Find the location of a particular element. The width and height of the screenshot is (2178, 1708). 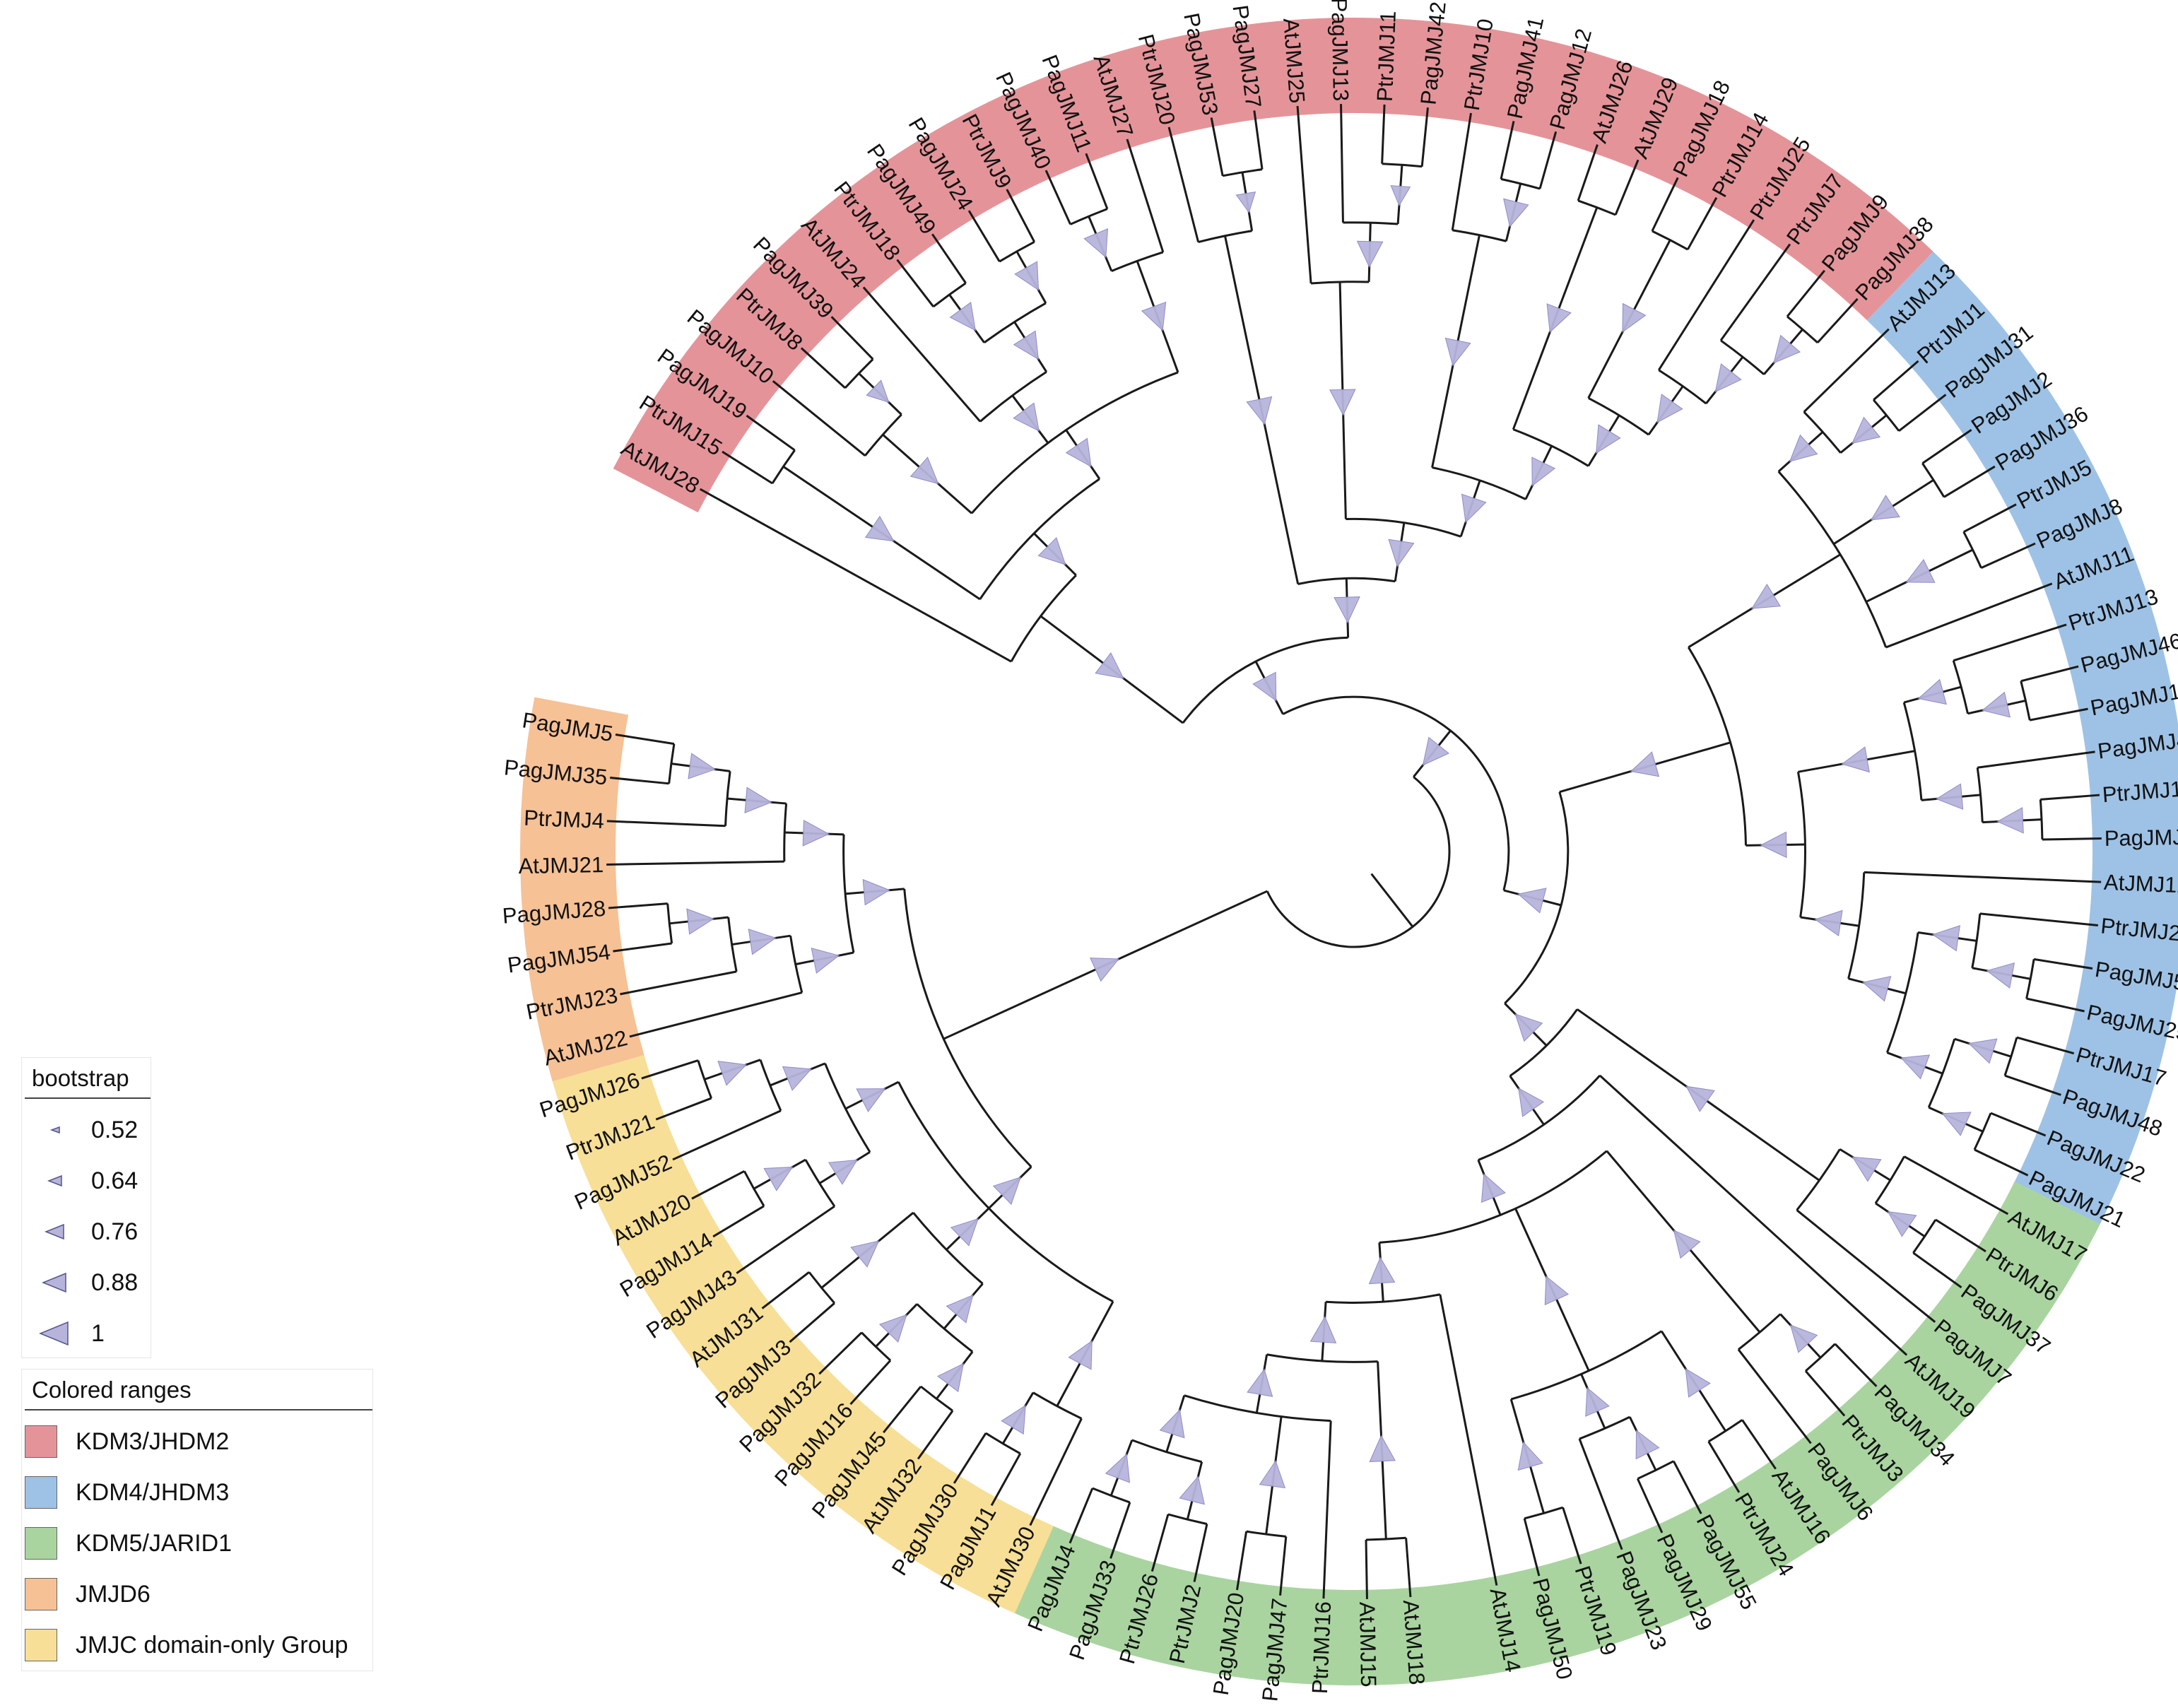

range-legend-item: KDM4/JHDM3 is located at coordinates (197, 1493).